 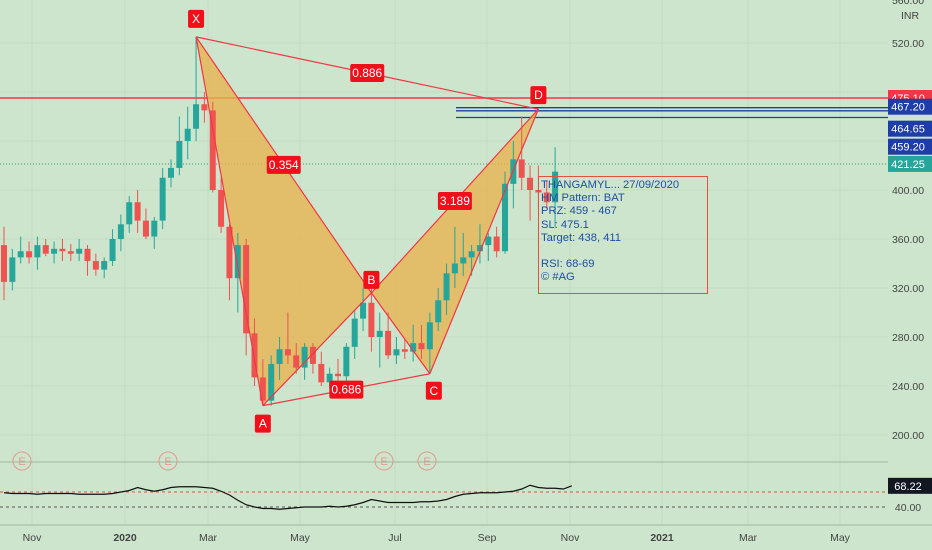 I want to click on price-tick: 560.00, so click(x=908, y=3).